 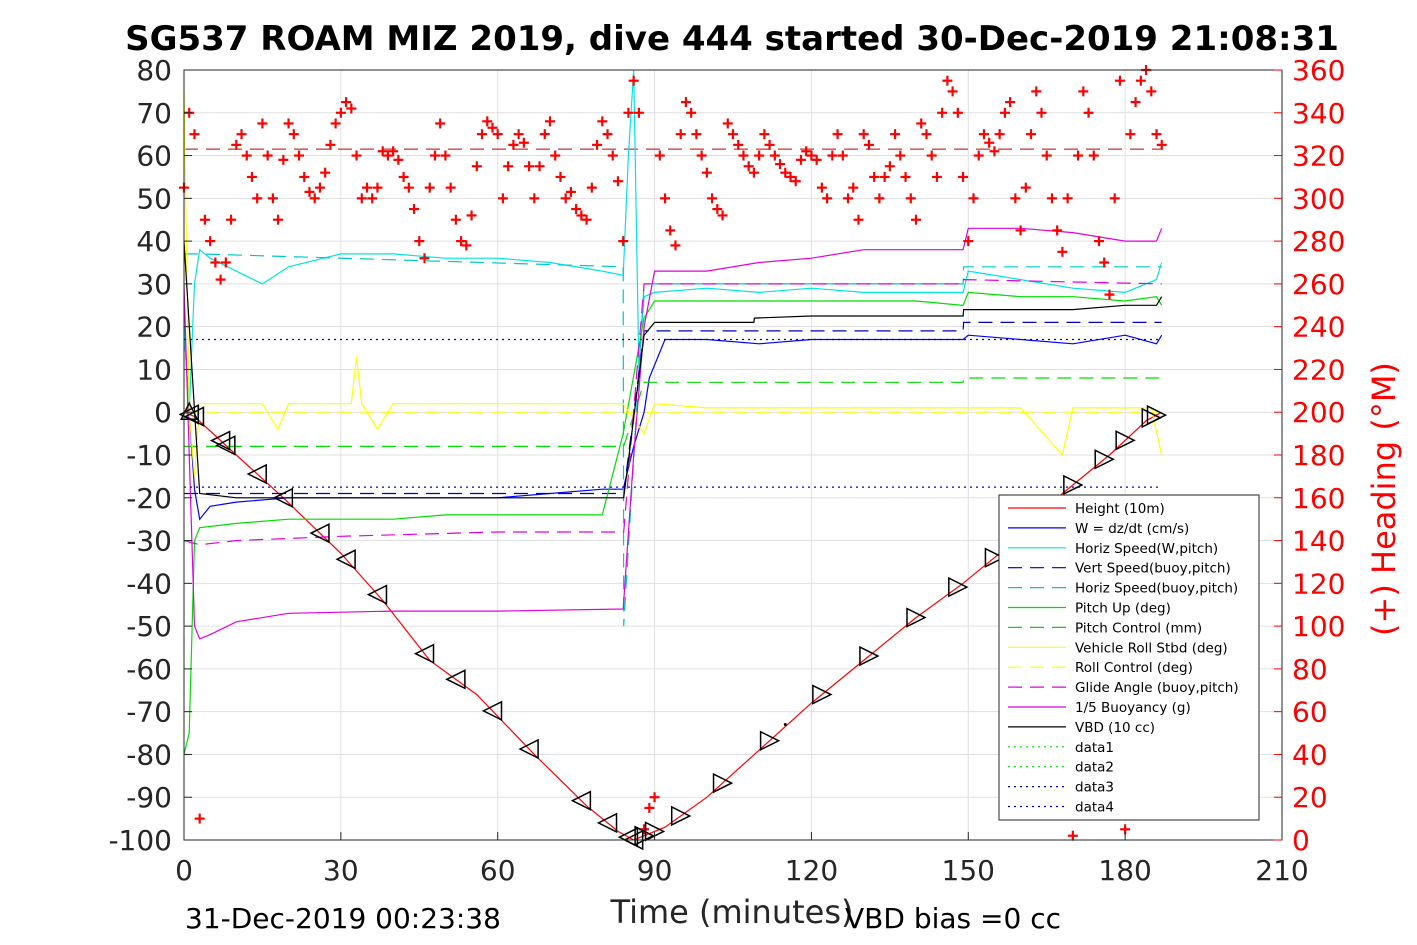 What do you see at coordinates (1310, 712) in the screenshot?
I see `right-tick-label: 60` at bounding box center [1310, 712].